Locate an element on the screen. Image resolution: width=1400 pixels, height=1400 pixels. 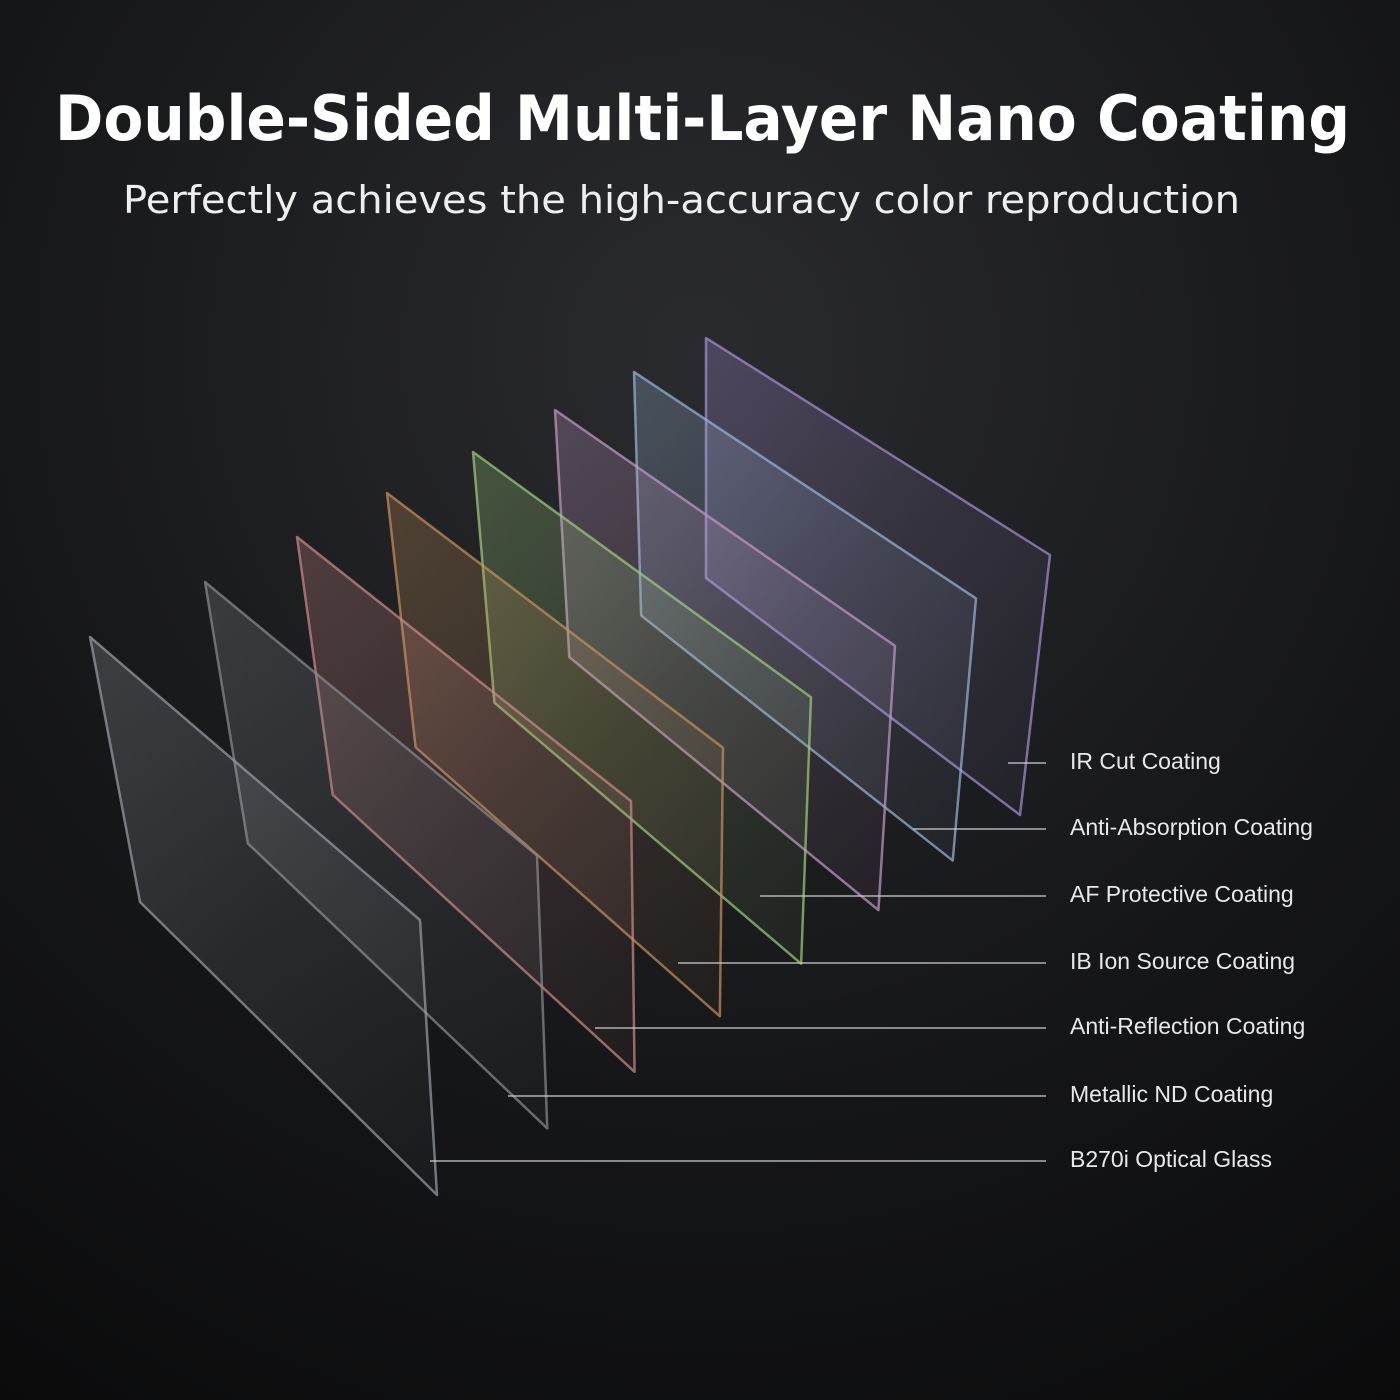
title: Double-Sided Multi-Layer Nano Coating is located at coordinates (702, 118).